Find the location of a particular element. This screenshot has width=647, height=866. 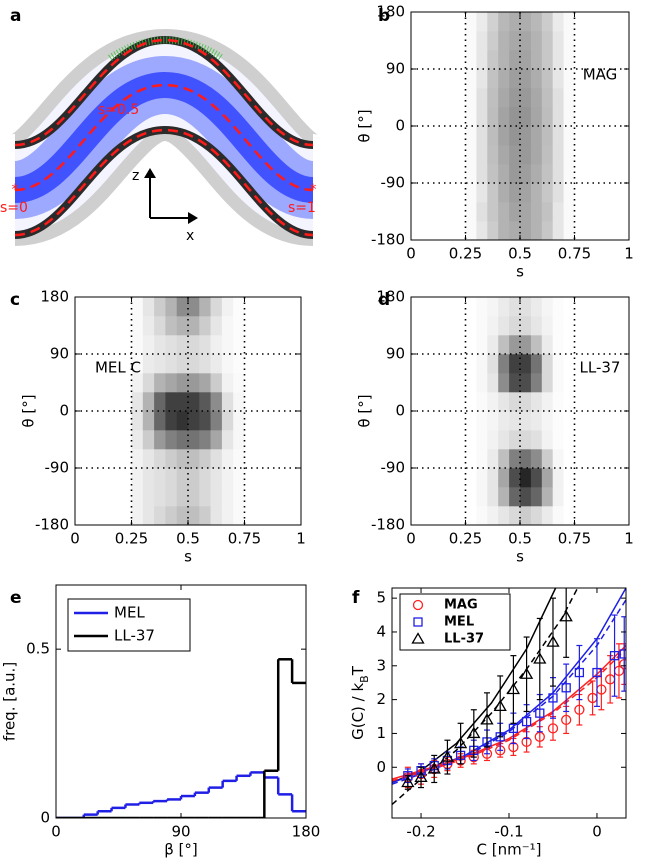

y-tick-label: 90 is located at coordinates (395, 354).